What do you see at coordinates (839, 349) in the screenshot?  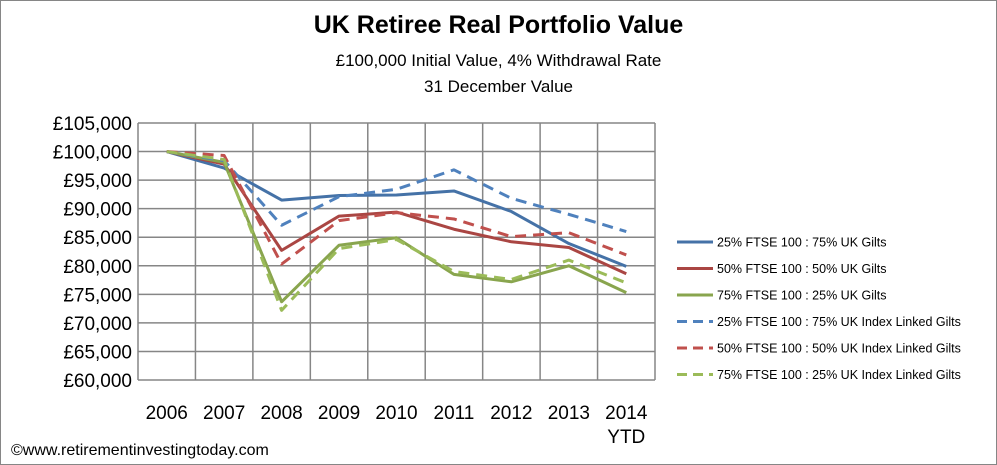 I see `legend-label: 50% FTSE 100 : 50% UK Index Linked Gilts` at bounding box center [839, 349].